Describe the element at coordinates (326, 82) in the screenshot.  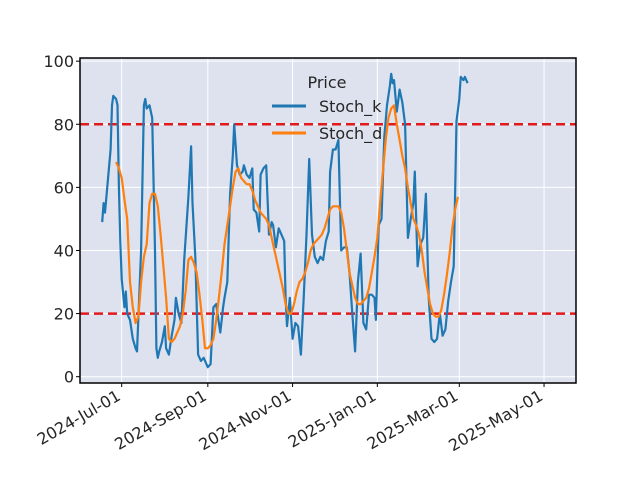
I see `legend-title: Price` at that location.